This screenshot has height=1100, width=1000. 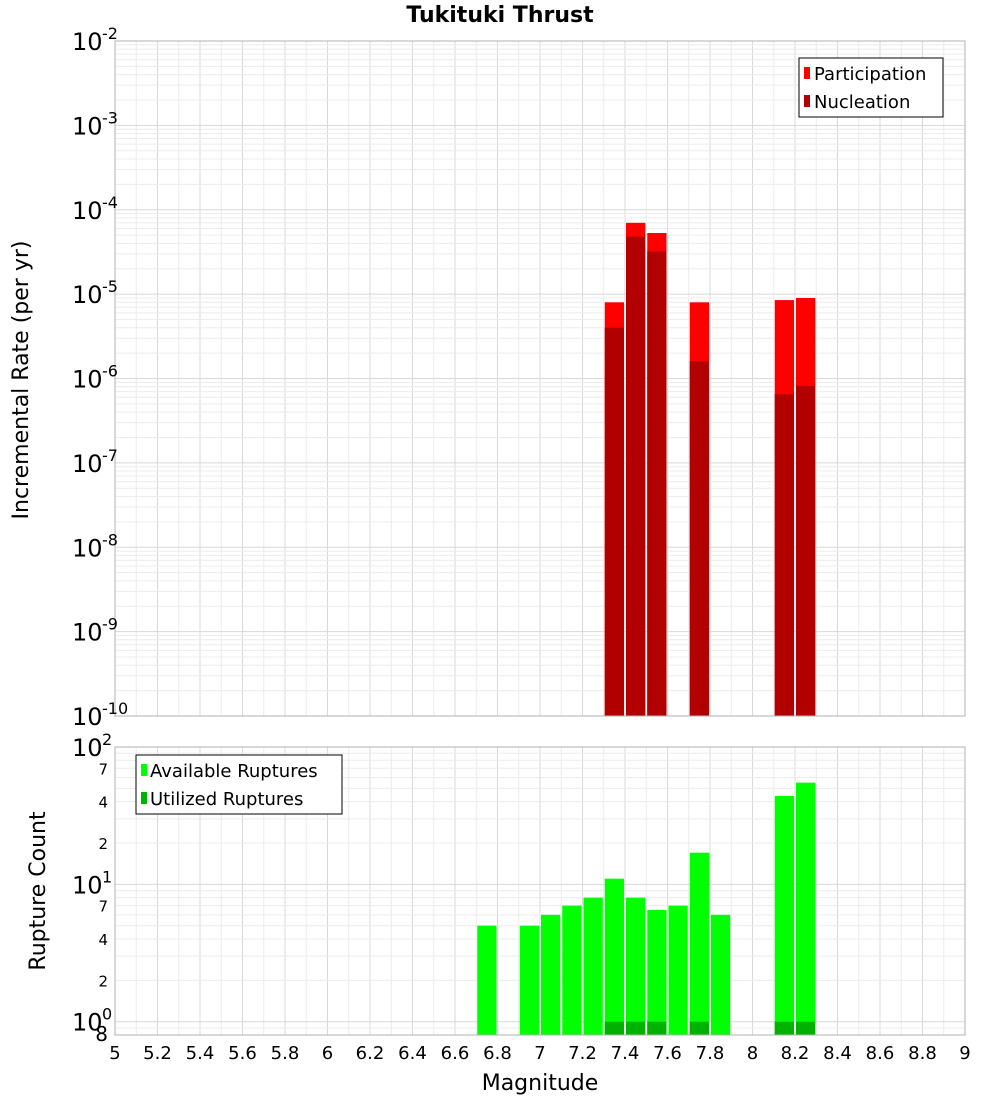 I want to click on x-tick-label: 5, so click(x=114, y=1053).